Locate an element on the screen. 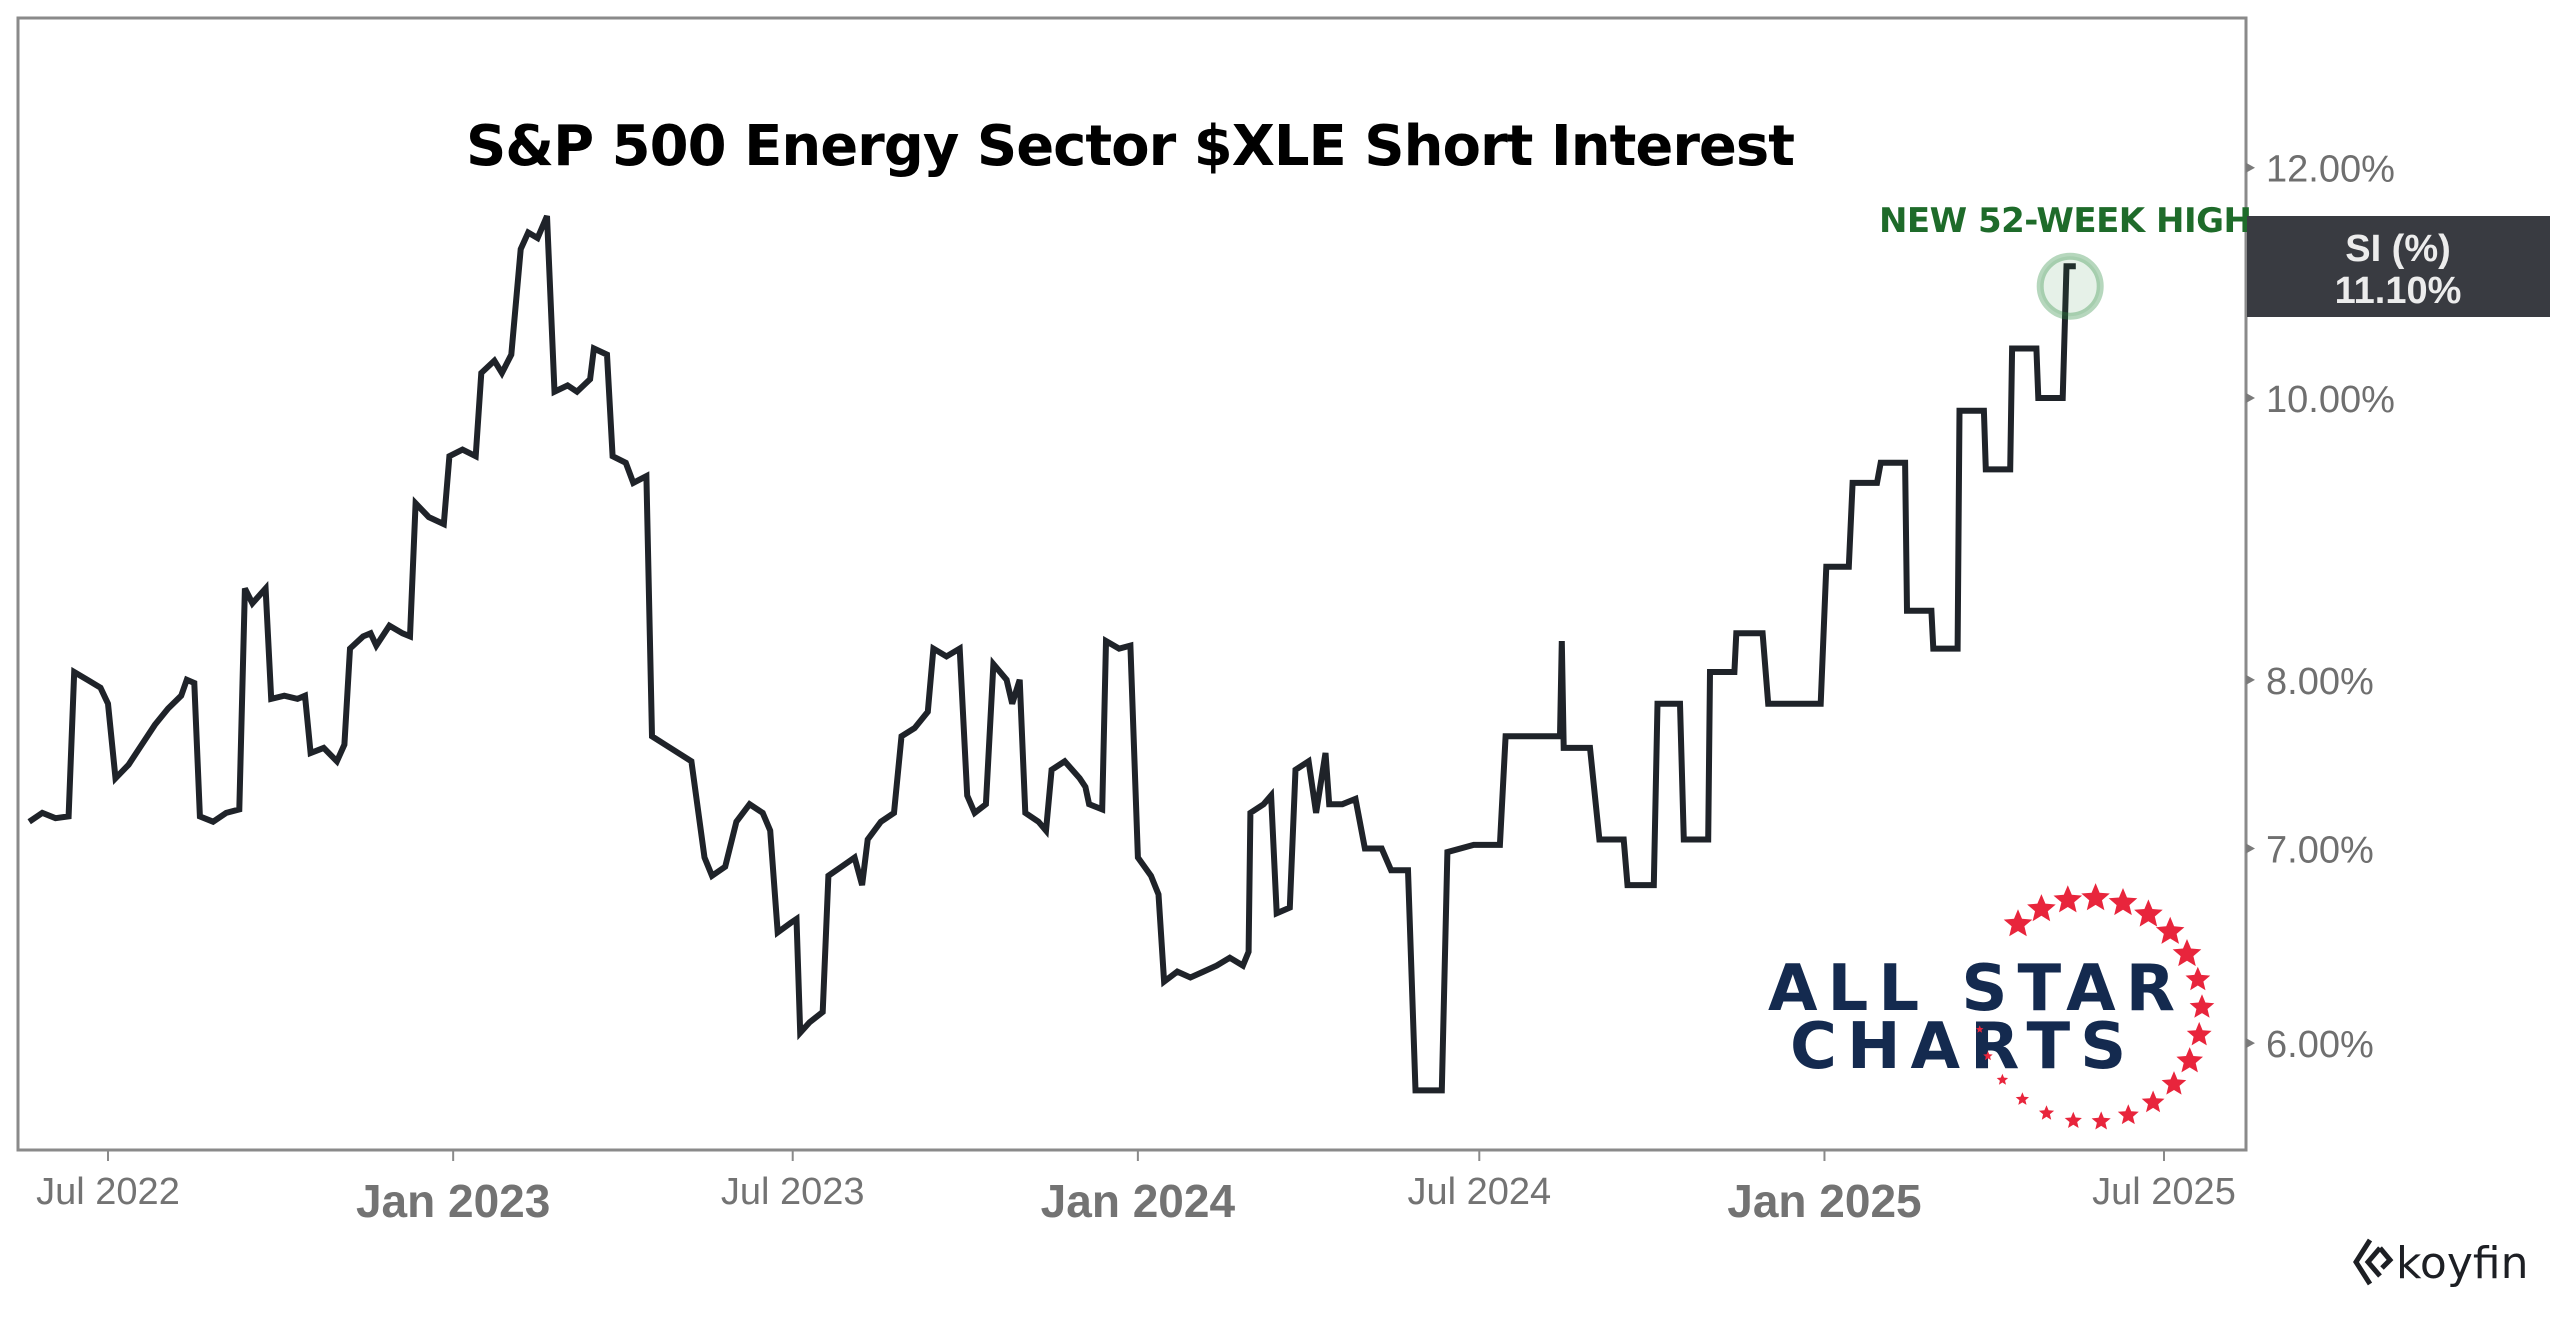  x-tick-label: Jan 2025 is located at coordinates (1824, 1201).